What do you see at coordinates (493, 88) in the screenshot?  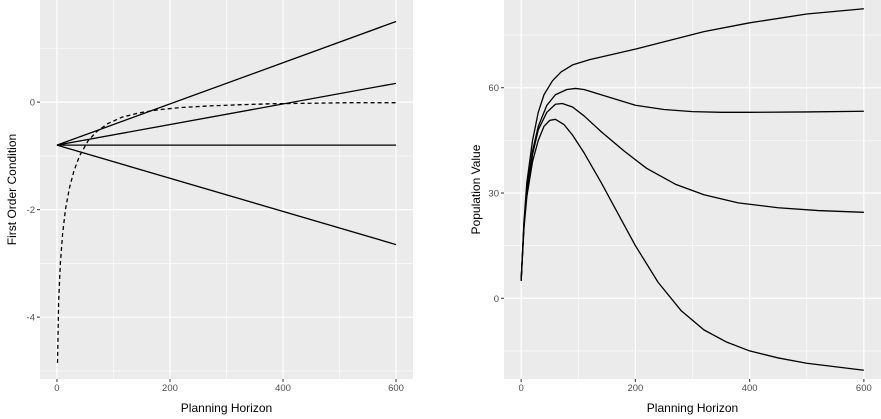 I see `y-tick-label: 60` at bounding box center [493, 88].